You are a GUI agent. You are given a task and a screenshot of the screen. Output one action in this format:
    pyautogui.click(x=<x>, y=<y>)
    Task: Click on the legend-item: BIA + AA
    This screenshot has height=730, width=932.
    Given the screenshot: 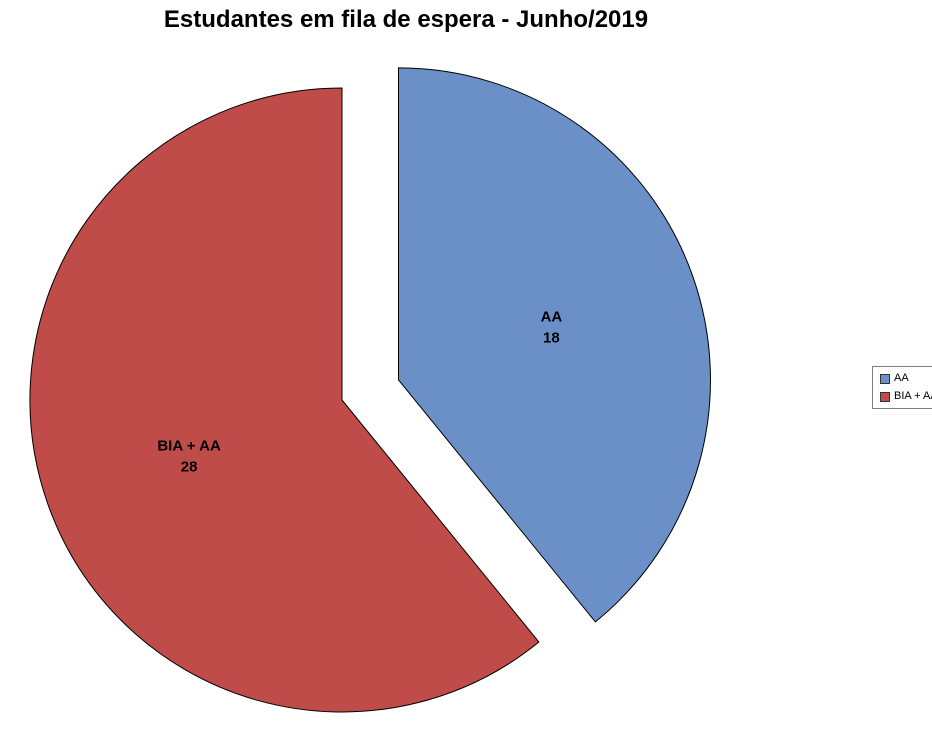 What is the action you would take?
    pyautogui.click(x=906, y=396)
    